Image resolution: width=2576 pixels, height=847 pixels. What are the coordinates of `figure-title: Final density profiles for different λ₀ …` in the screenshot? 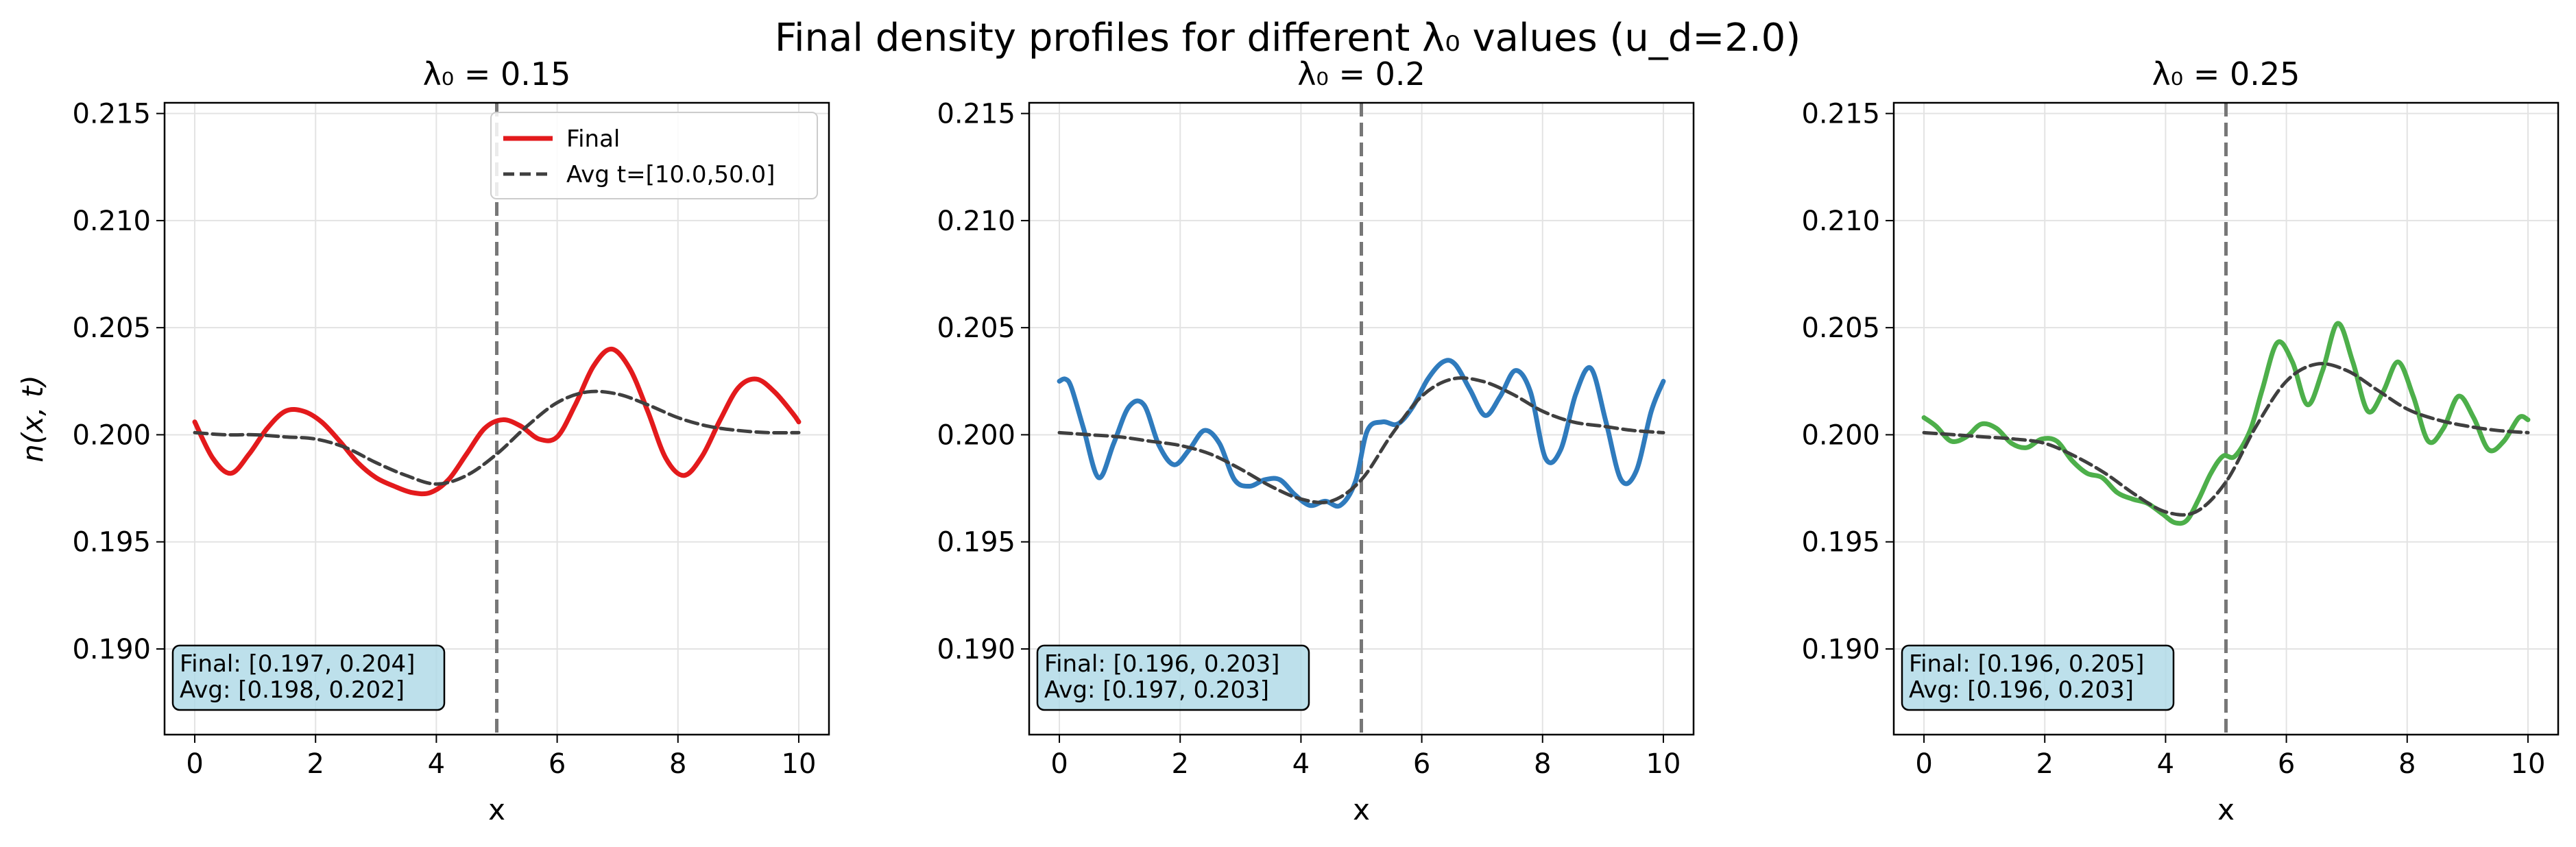 It's located at (1288, 38).